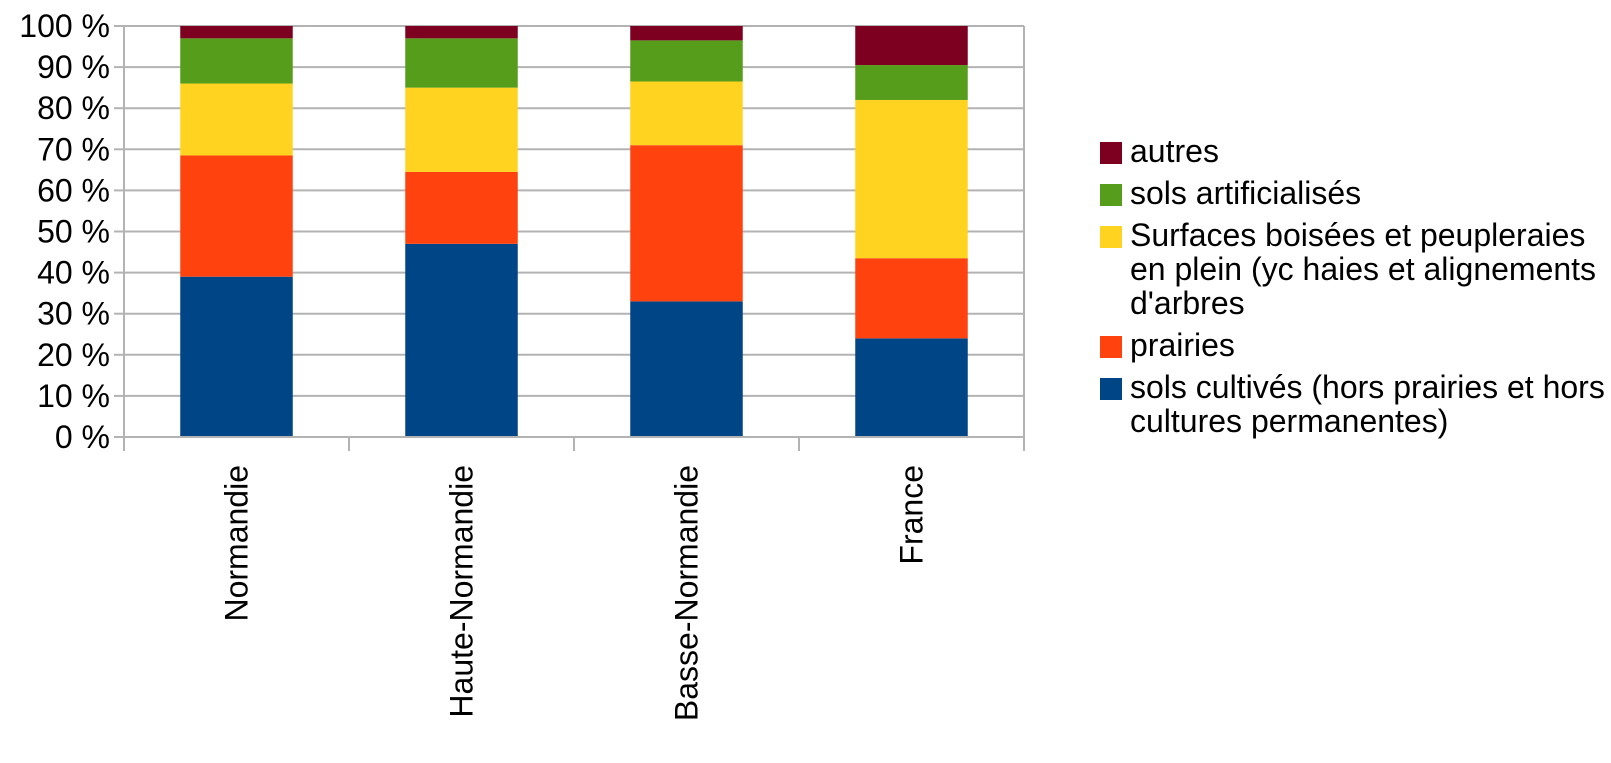 Image resolution: width=1611 pixels, height=763 pixels. Describe the element at coordinates (1246, 193) in the screenshot. I see `legend-label: sols artificialisés` at that location.